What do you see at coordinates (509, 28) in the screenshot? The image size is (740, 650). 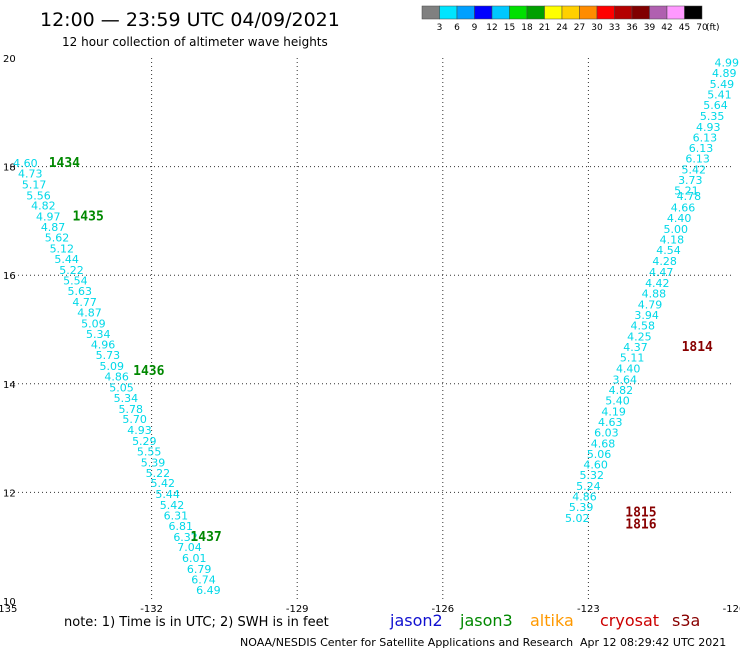 I see `colorbar-label: 15` at bounding box center [509, 28].